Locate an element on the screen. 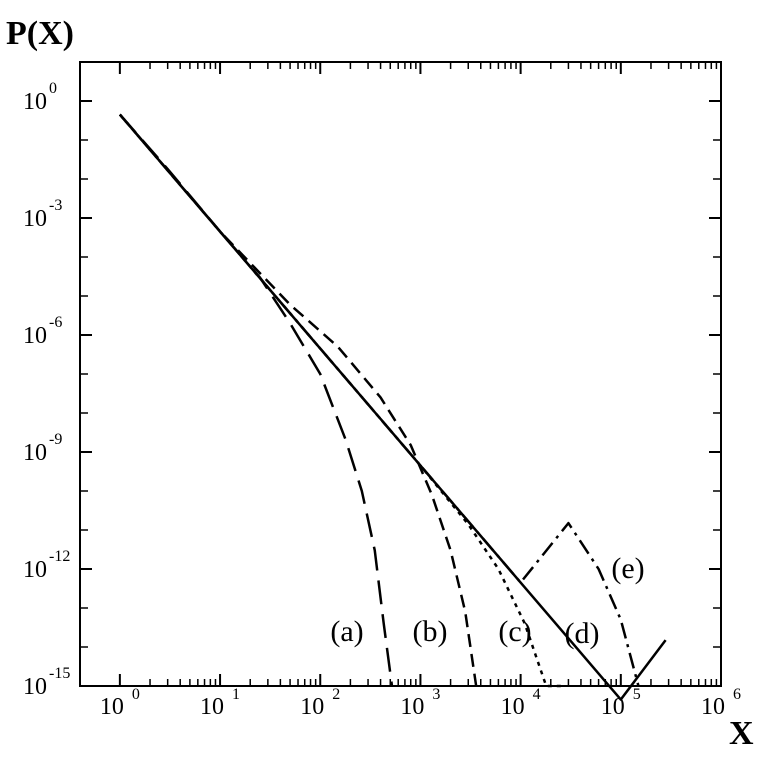 This screenshot has width=764, height=759. y-tick-label: 10⁻¹⁵ is located at coordinates (46, 682).